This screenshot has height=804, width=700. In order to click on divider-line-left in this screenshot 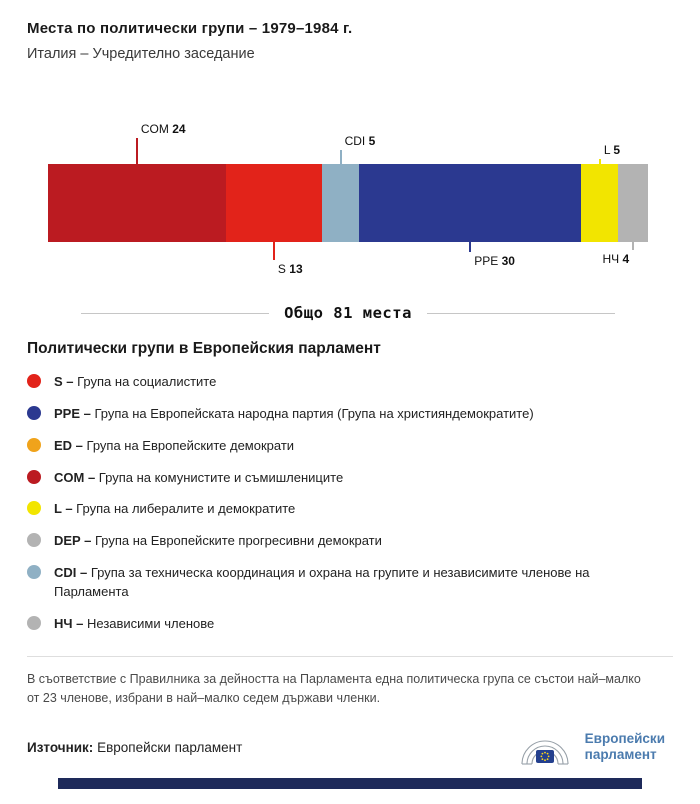, I will do `click(175, 313)`.